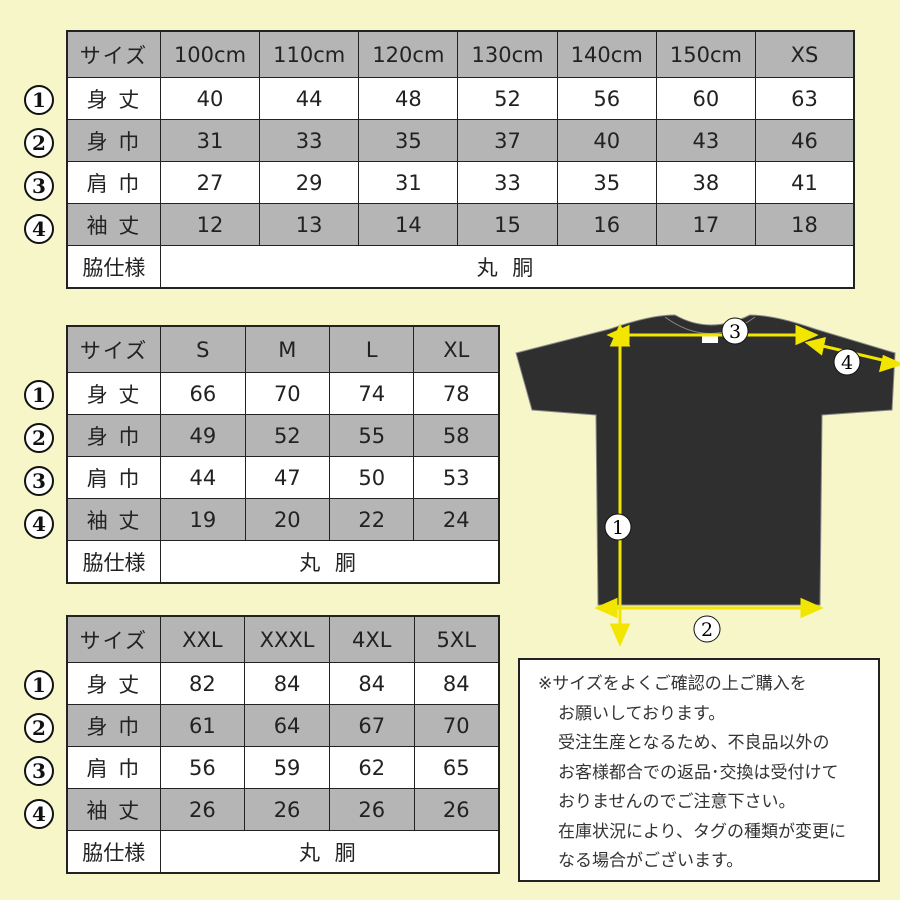 The height and width of the screenshot is (900, 900). What do you see at coordinates (372, 477) in the screenshot?
I see `value-cell: 50` at bounding box center [372, 477].